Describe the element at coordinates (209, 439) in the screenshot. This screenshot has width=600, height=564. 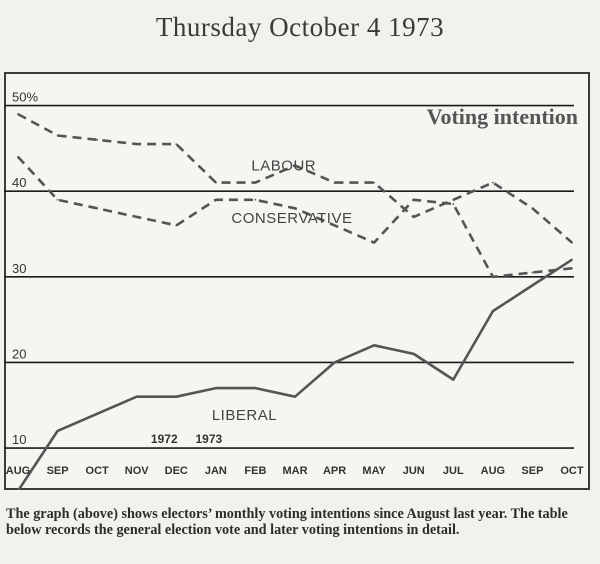
I see `year-label-1973: 1973` at that location.